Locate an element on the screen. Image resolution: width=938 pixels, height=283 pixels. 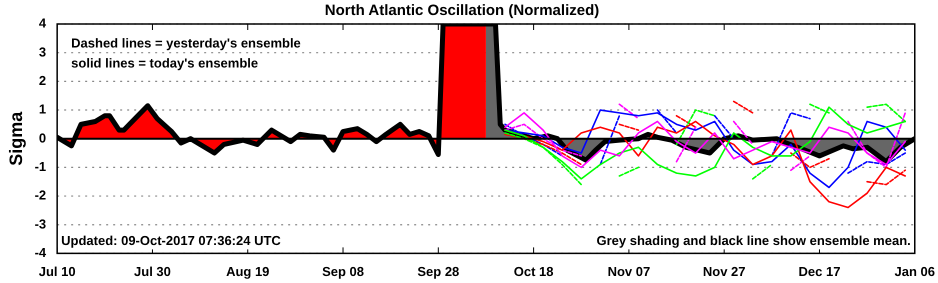
x-tick-label: Dec 17 is located at coordinates (819, 271).